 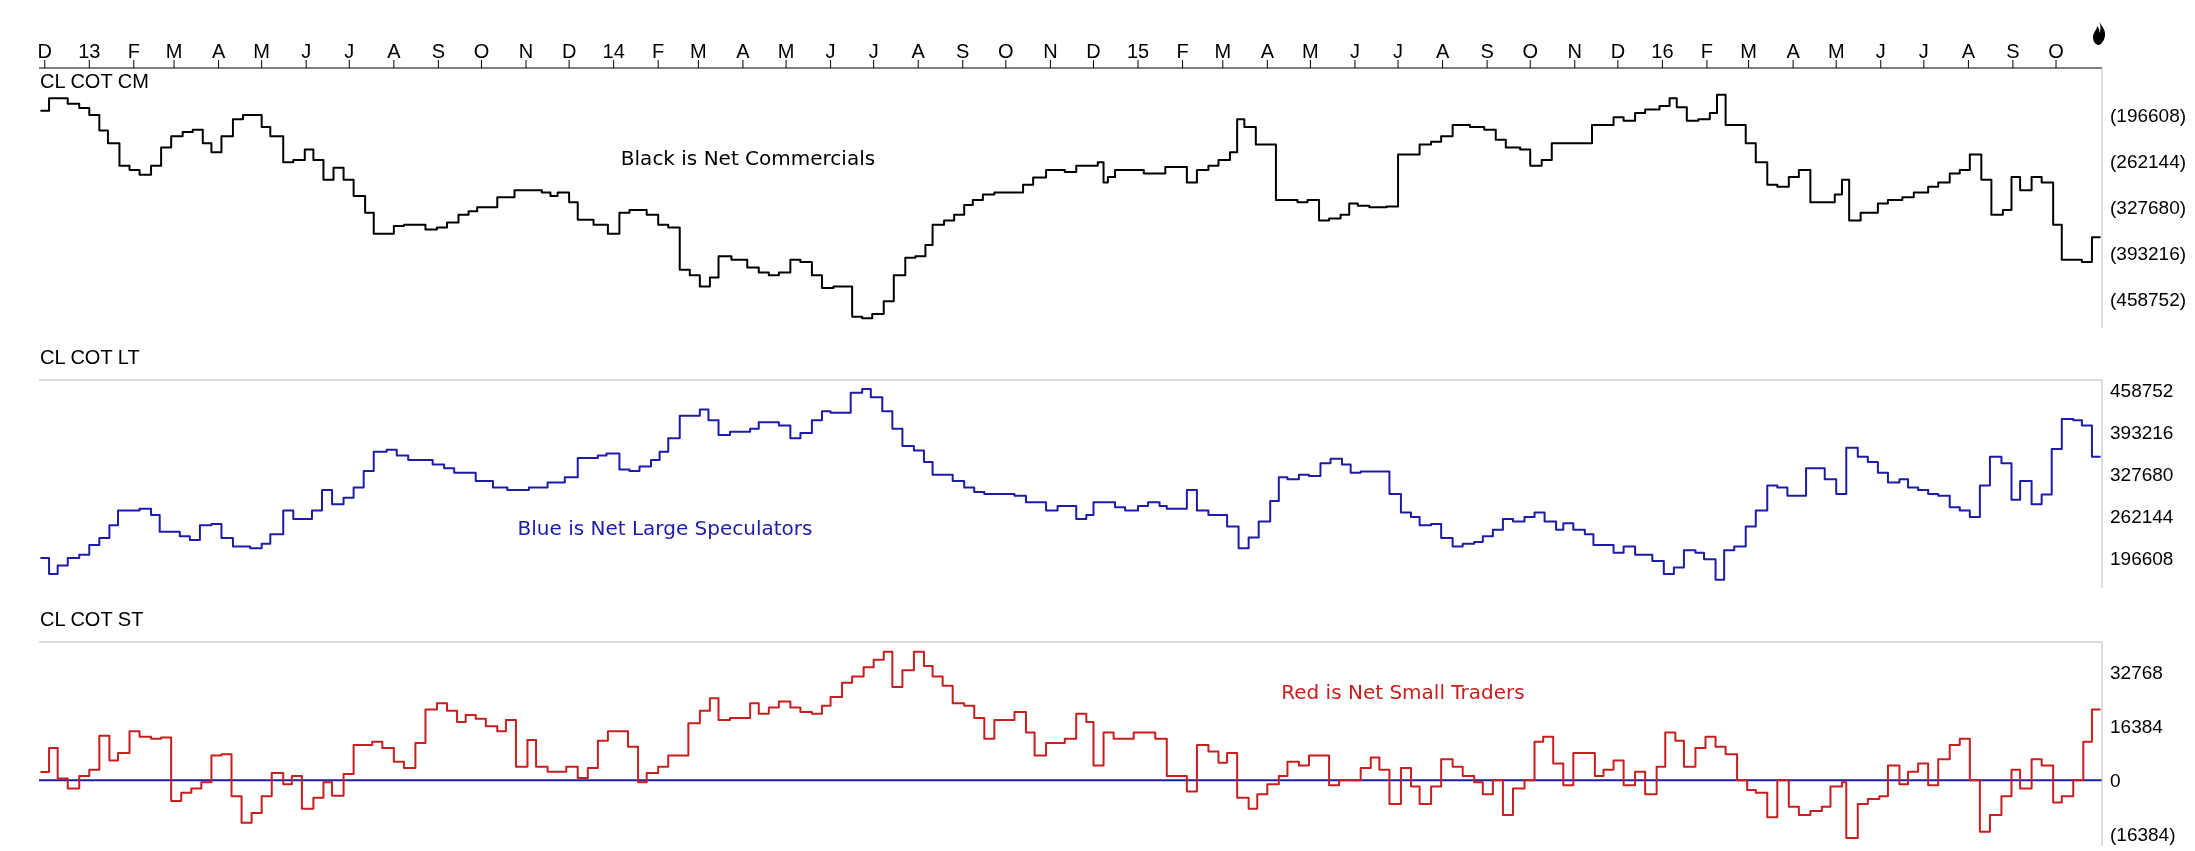 I want to click on x-tick-label: 16, so click(x=1662, y=51).